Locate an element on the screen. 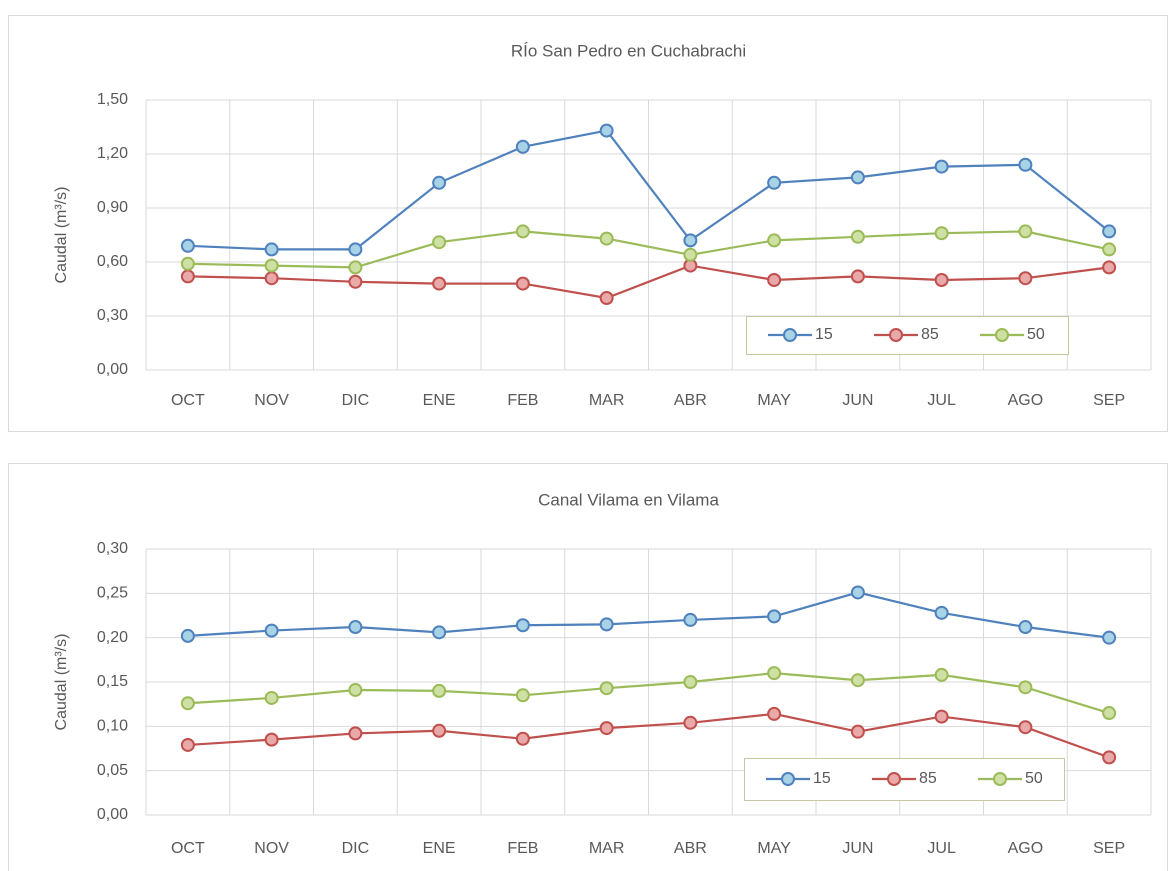 The image size is (1170, 871). x-tick-label: MAY is located at coordinates (774, 400).